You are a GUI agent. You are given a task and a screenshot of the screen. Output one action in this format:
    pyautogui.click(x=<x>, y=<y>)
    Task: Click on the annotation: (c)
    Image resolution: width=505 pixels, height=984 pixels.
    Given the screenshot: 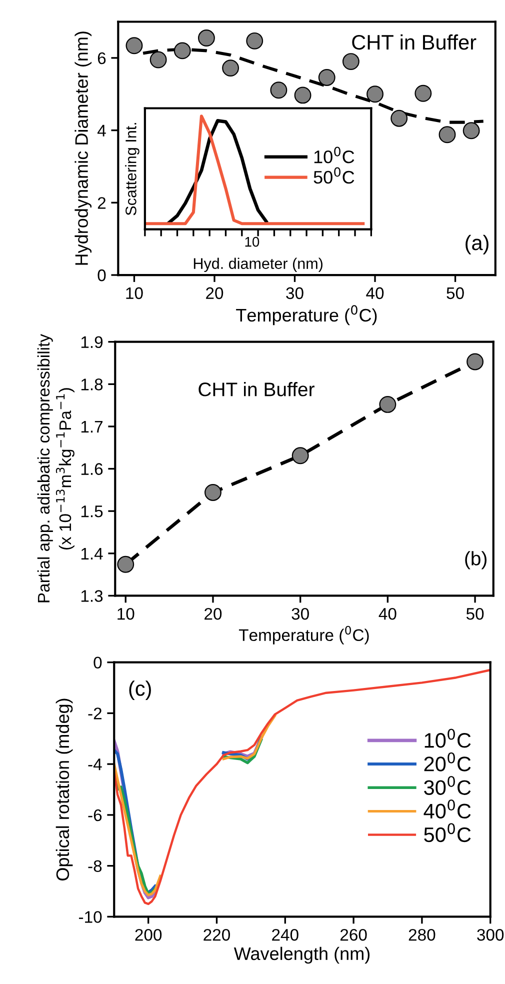 What is the action you would take?
    pyautogui.click(x=140, y=690)
    